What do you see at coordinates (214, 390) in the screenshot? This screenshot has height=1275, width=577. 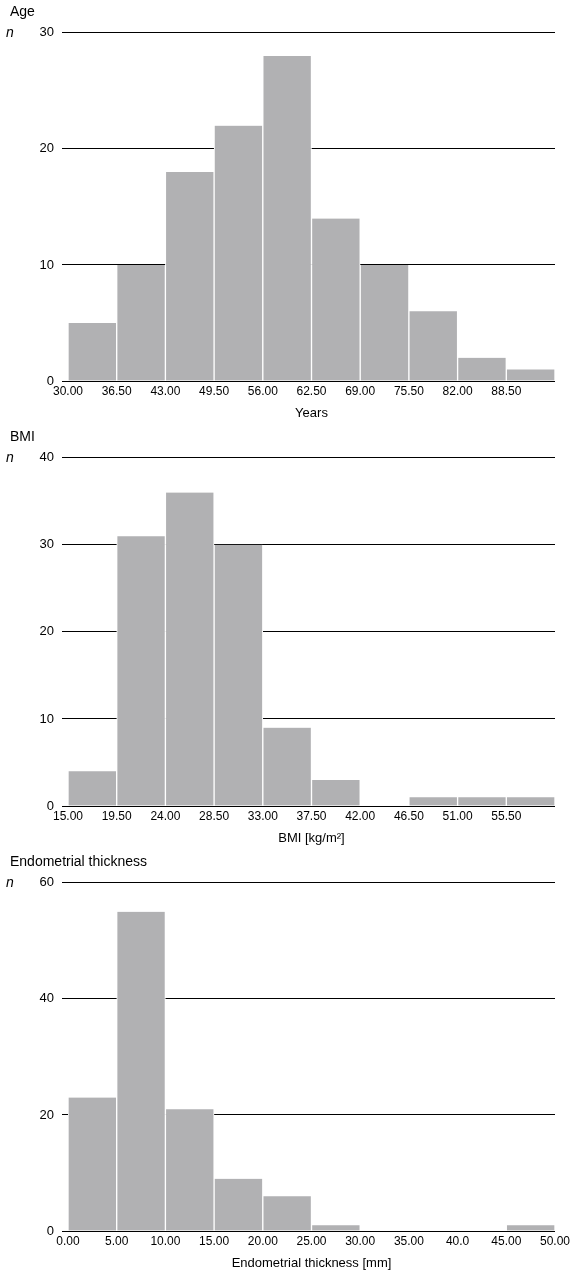 I see `x-tick-label: 49.50` at bounding box center [214, 390].